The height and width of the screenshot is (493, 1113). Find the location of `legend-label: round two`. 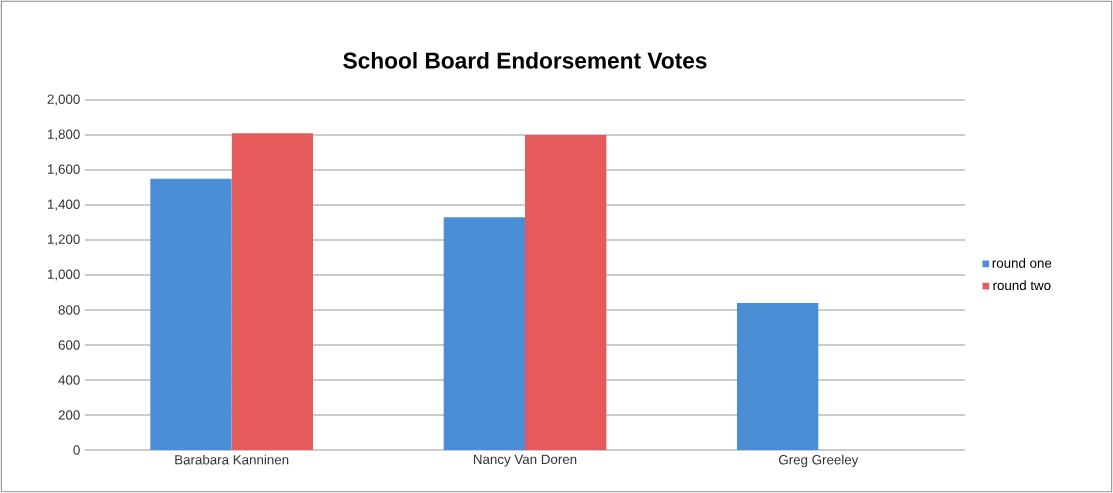

legend-label: round two is located at coordinates (1022, 285).